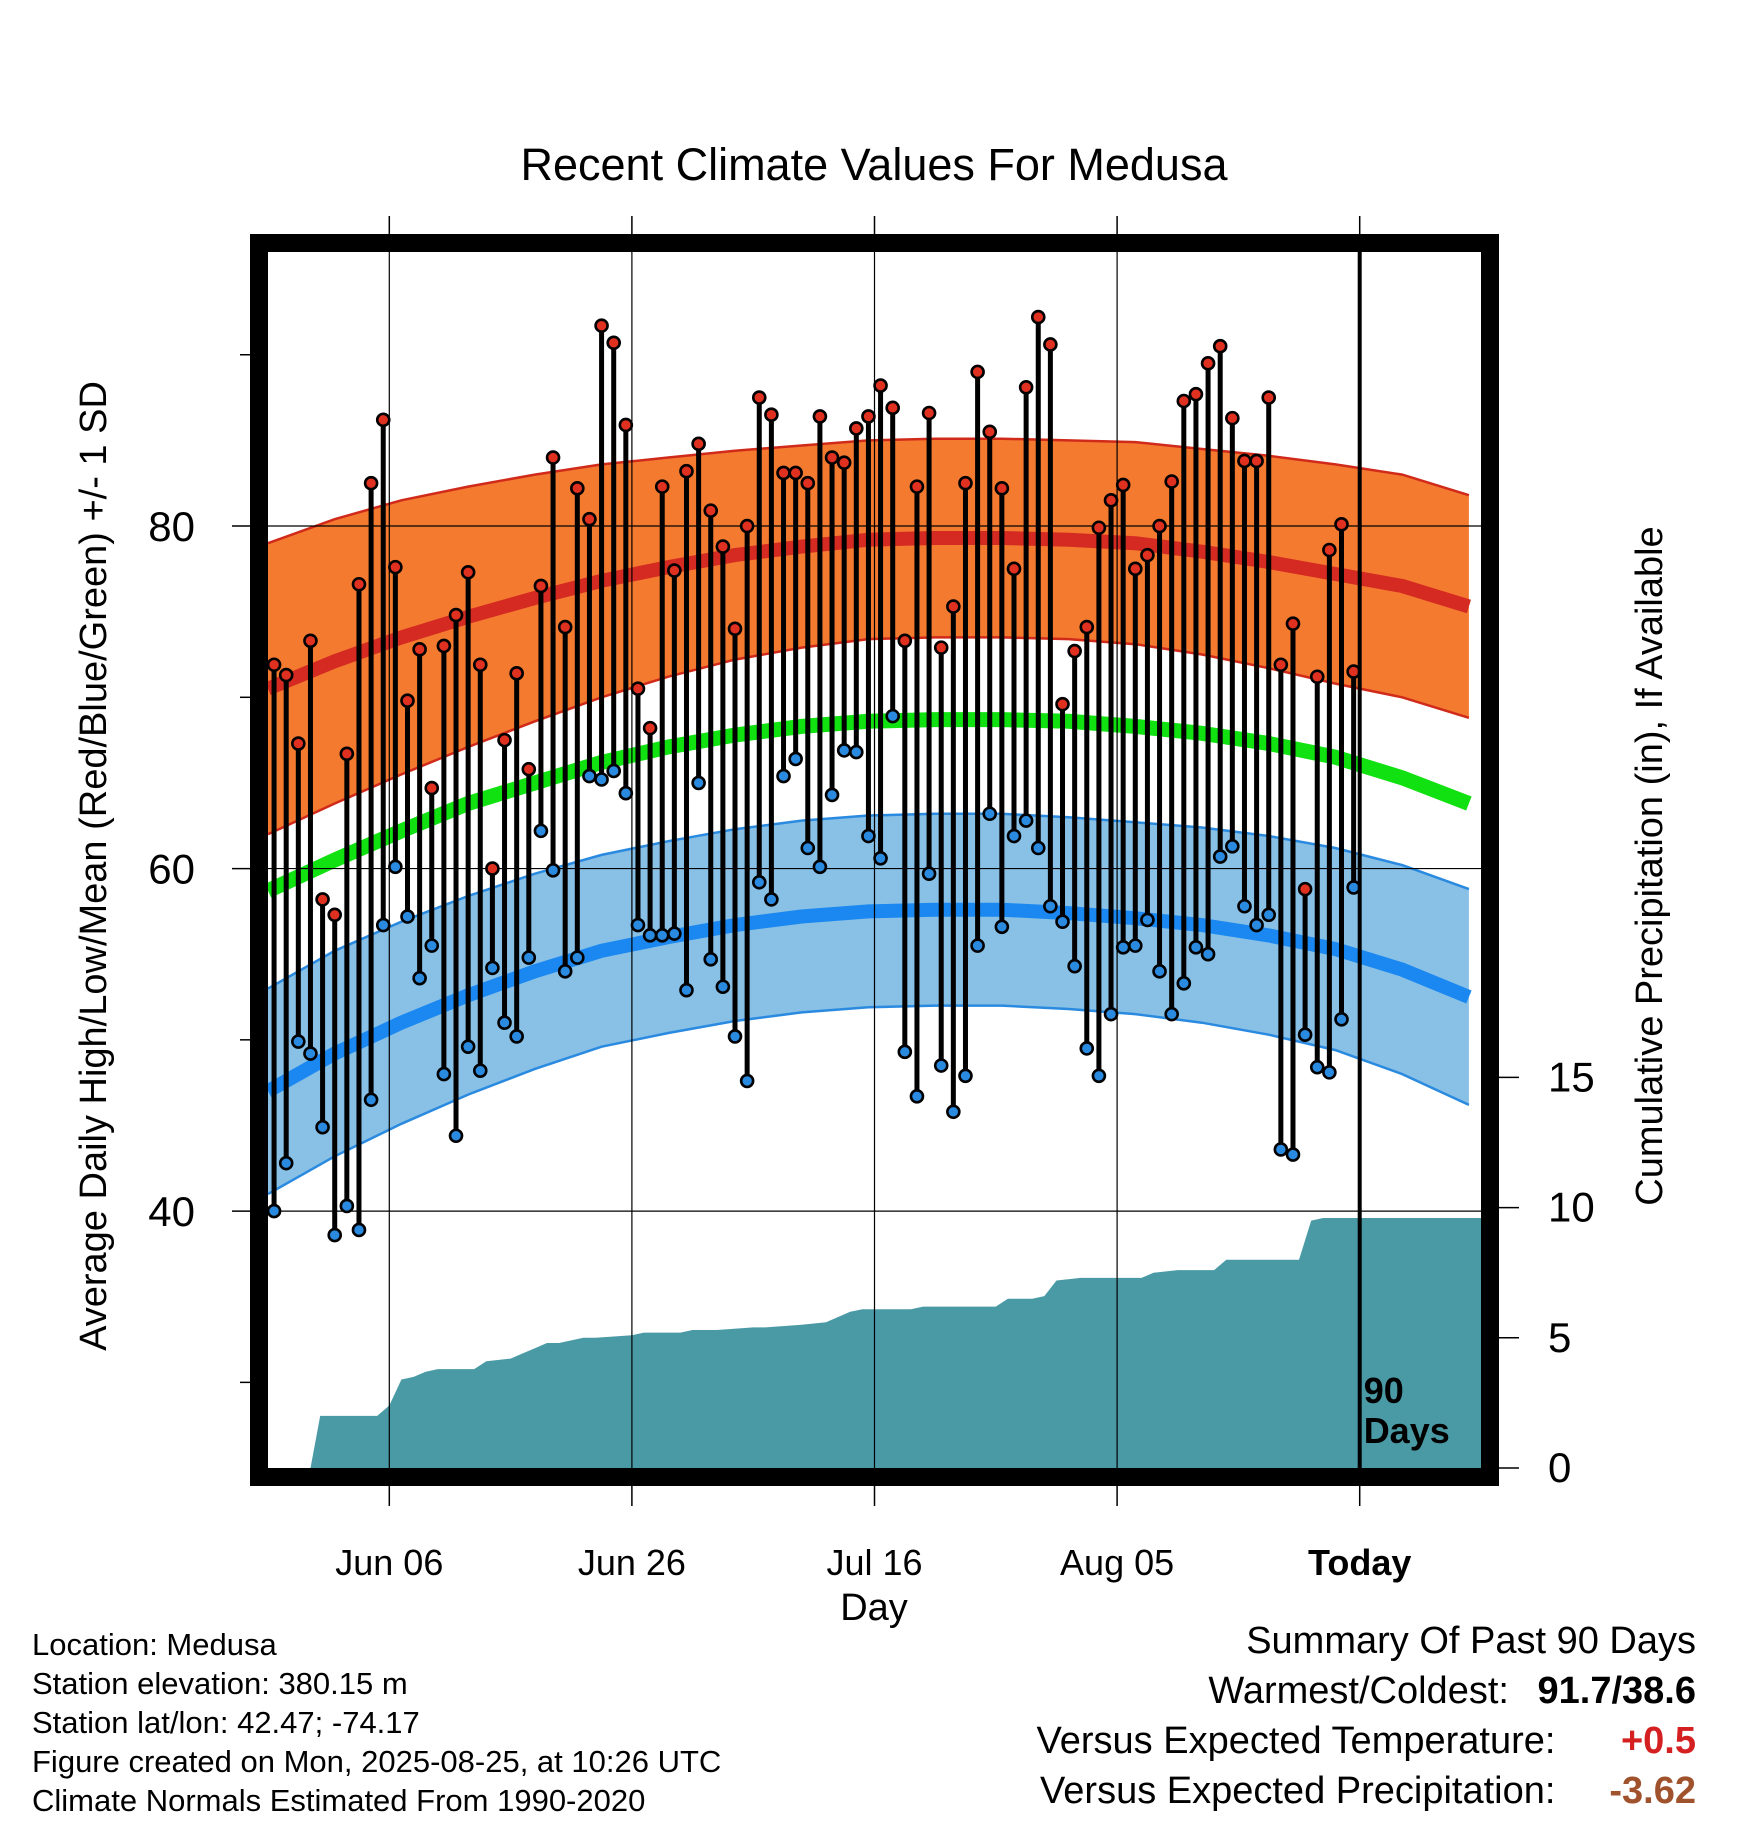 The image size is (1748, 1828). Describe the element at coordinates (1616, 1691) in the screenshot. I see `warmest-coldest-value: 91.7/38.6` at that location.